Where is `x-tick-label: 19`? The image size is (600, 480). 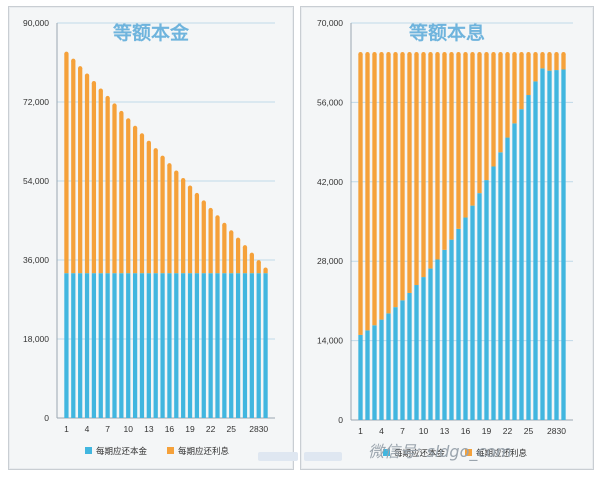 x-tick-label: 19 is located at coordinates (190, 429).